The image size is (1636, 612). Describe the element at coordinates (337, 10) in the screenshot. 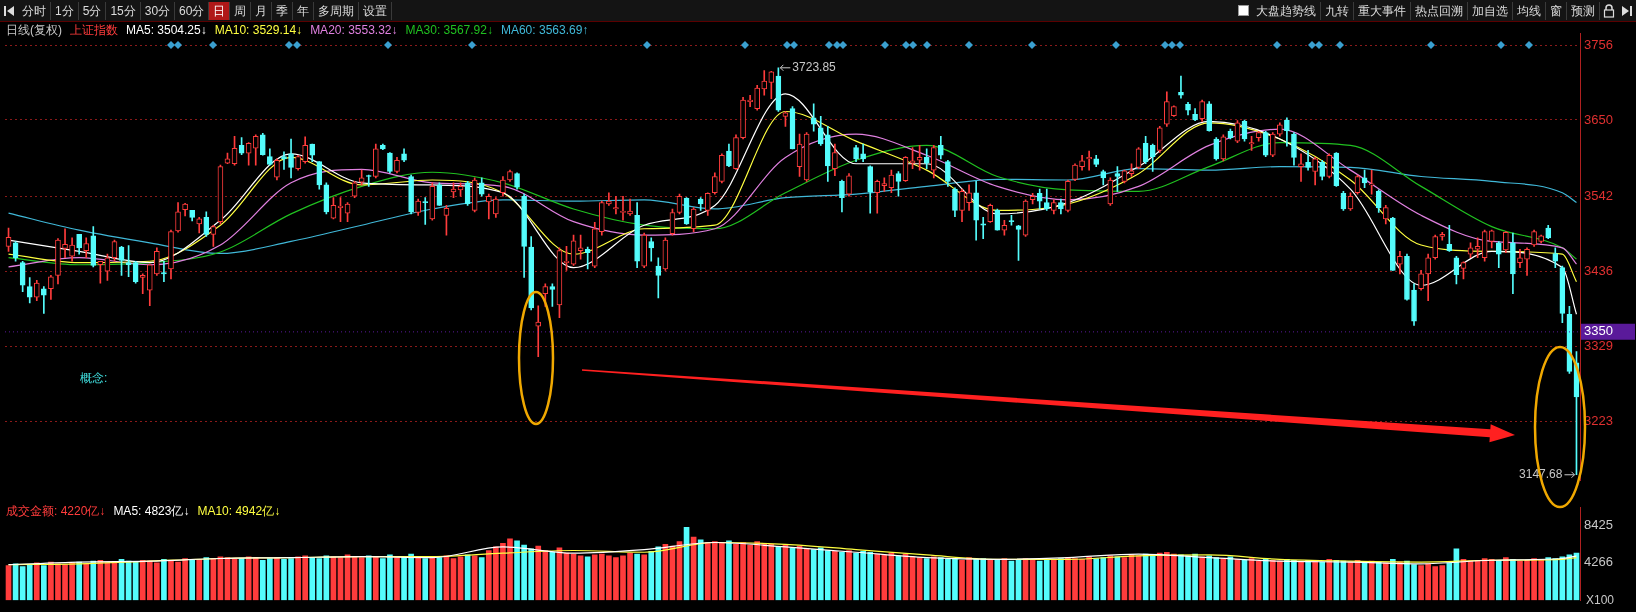

I see `category-label: 多周期` at that location.